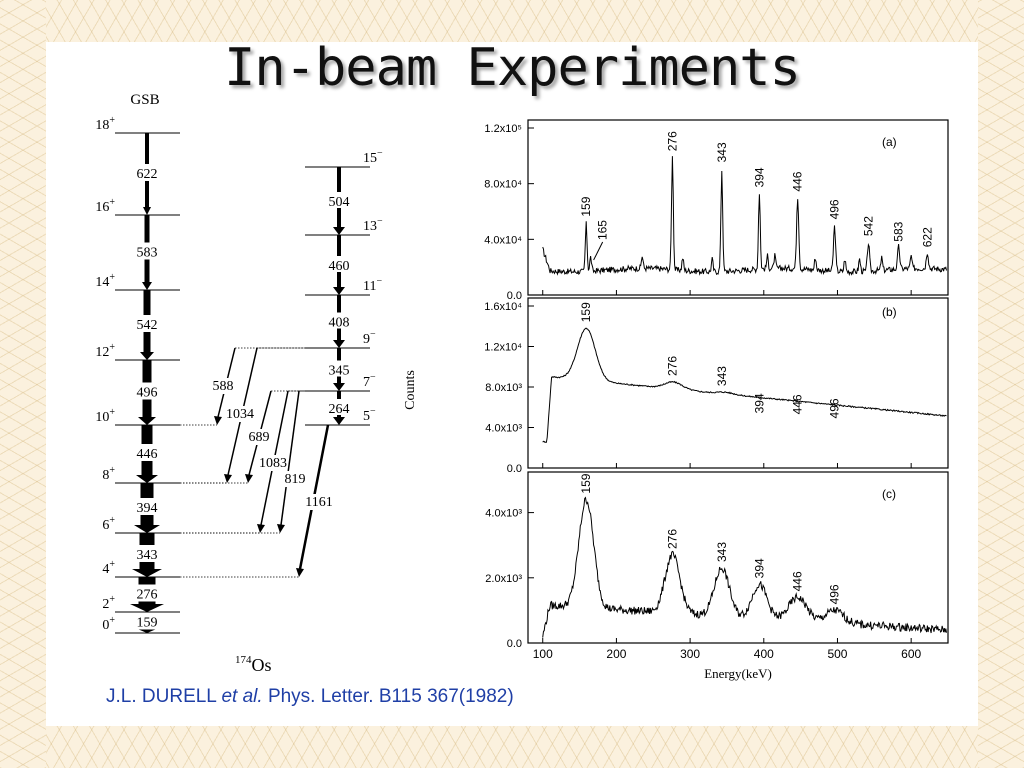  I want to click on gsb-spin-label: 8+, so click(108, 474).